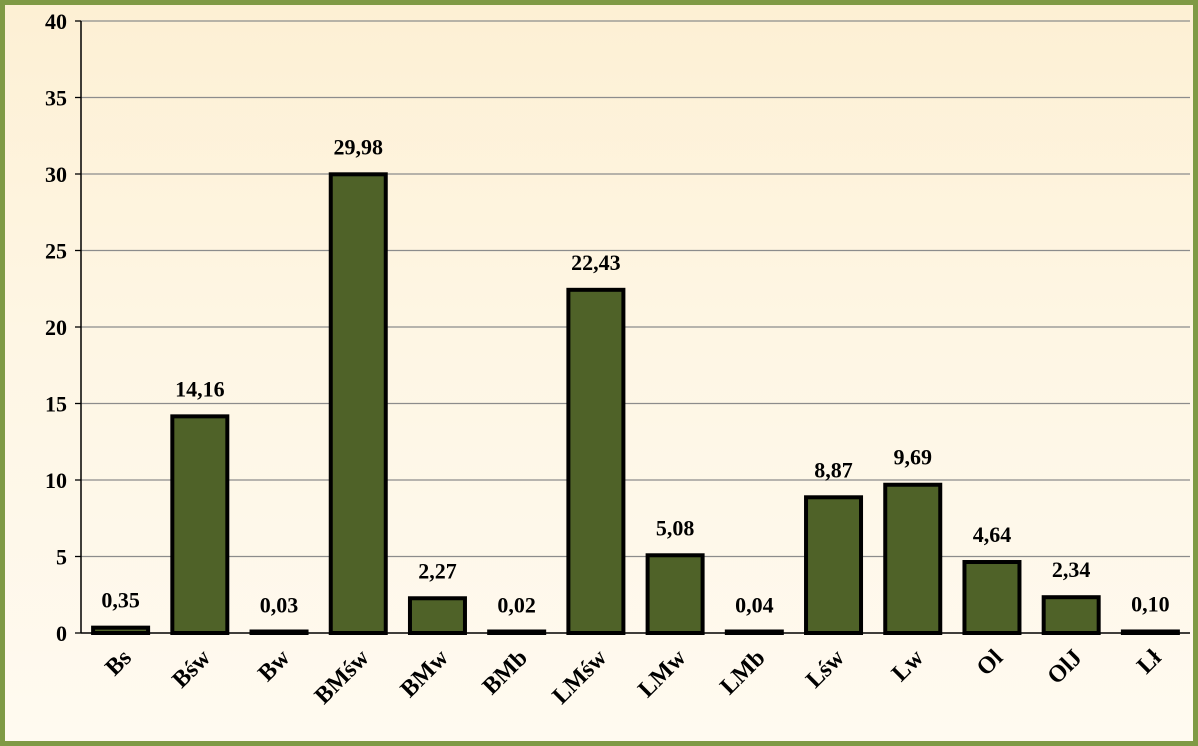  Describe the element at coordinates (437, 570) in the screenshot. I see `data-label: 2,27` at that location.